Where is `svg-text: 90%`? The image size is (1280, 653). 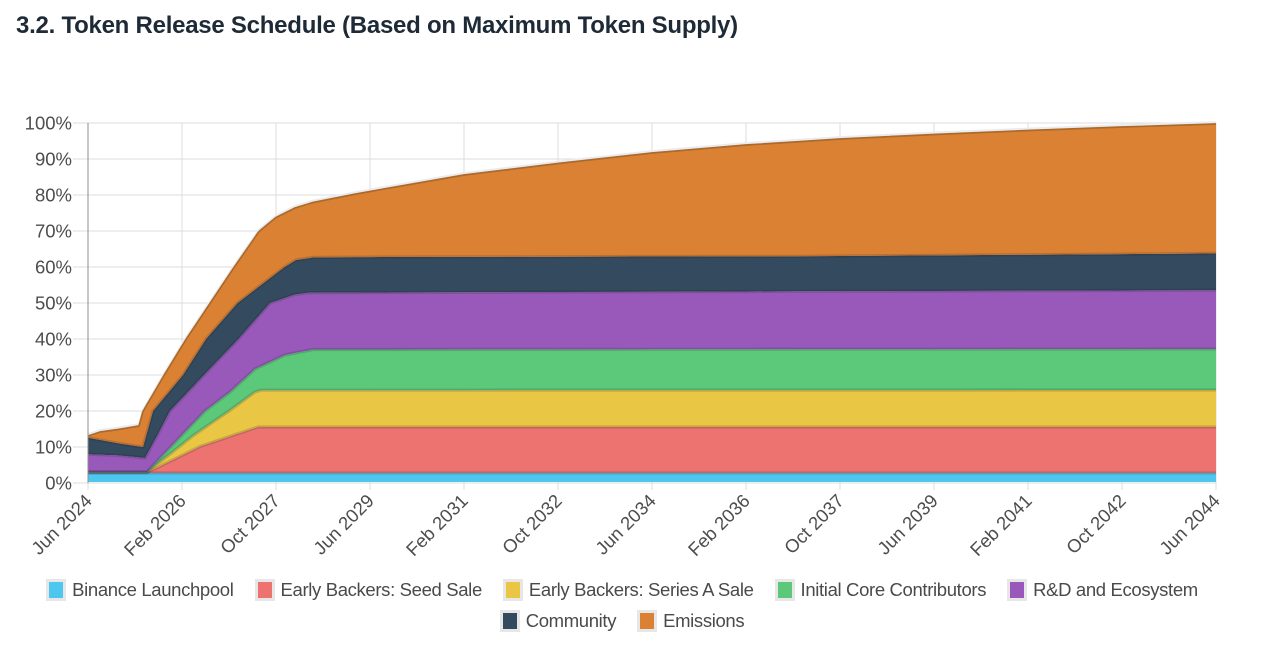
svg-text: 90% is located at coordinates (53, 159).